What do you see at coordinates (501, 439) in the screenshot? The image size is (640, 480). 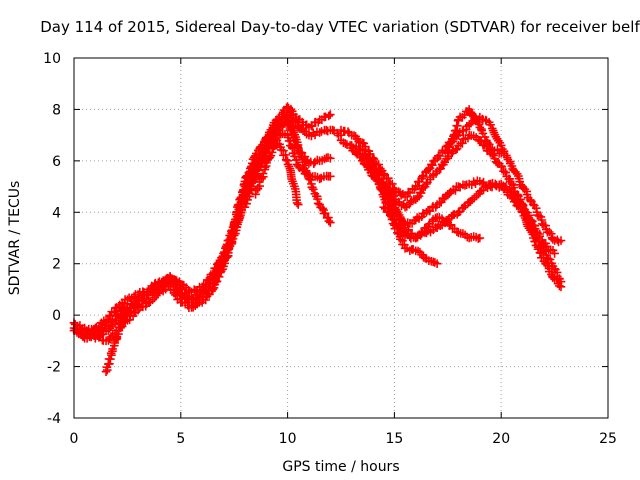 I see `x-tick-label: 20` at bounding box center [501, 439].